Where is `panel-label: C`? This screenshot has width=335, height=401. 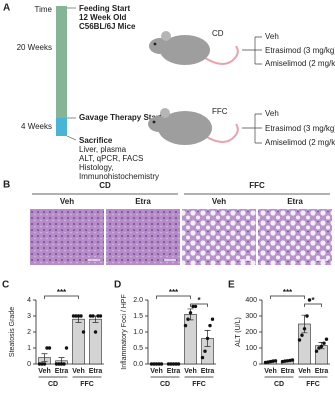 panel-label: C is located at coordinates (5, 285).